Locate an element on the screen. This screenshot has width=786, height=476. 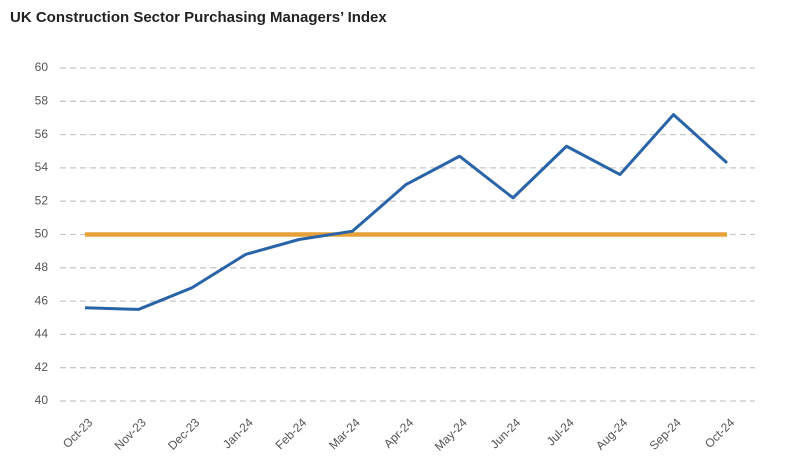
x-tick-label: Jan-24 is located at coordinates (238, 433).